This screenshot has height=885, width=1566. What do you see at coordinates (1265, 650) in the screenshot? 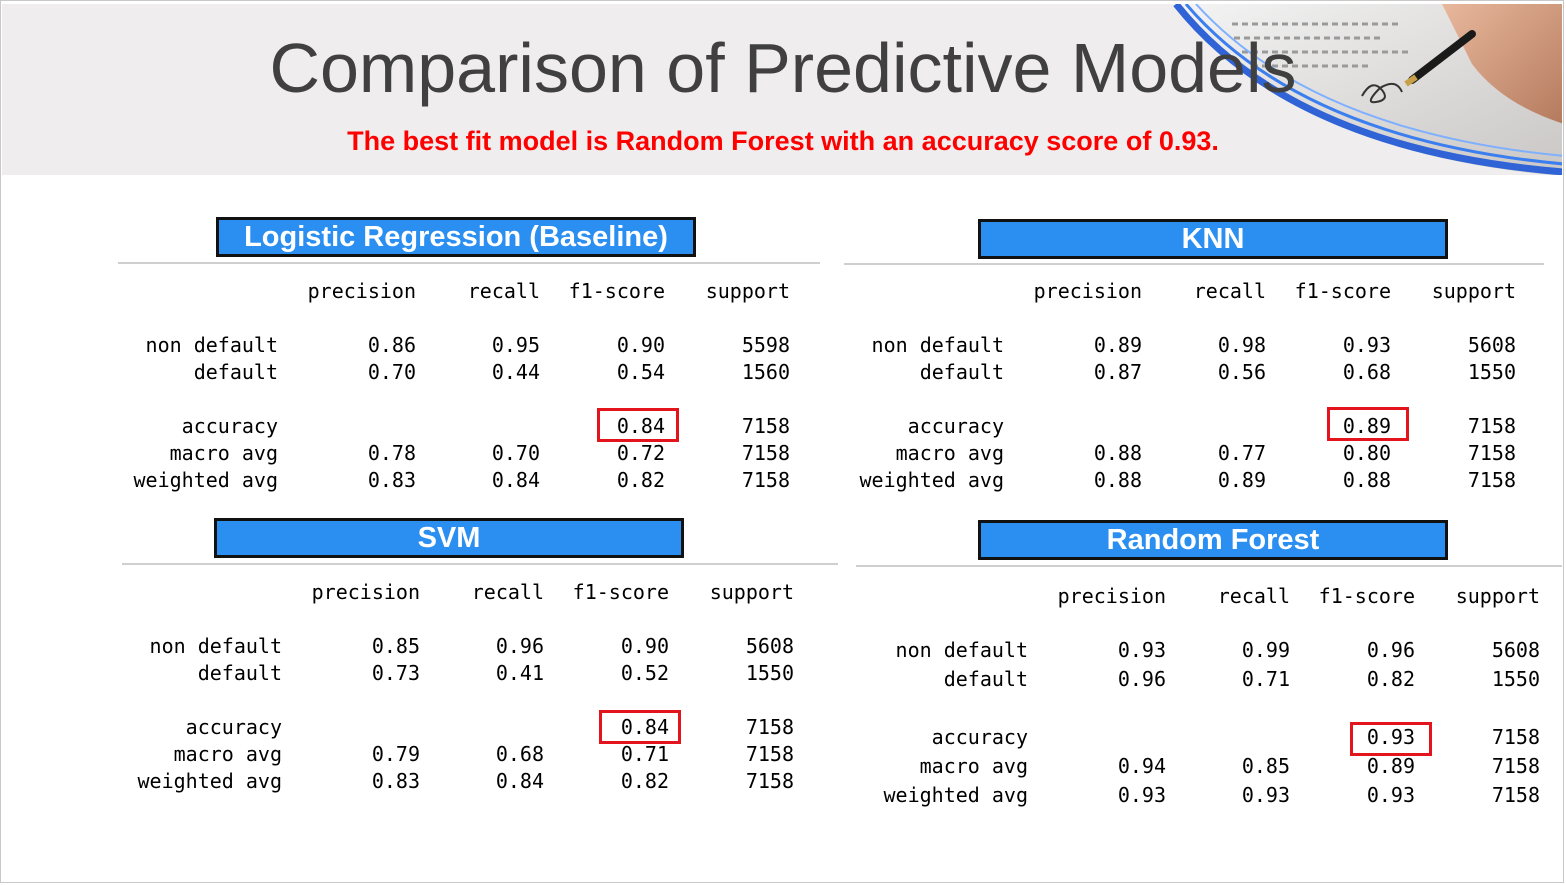
I see `metric-value: 0.99` at bounding box center [1265, 650].